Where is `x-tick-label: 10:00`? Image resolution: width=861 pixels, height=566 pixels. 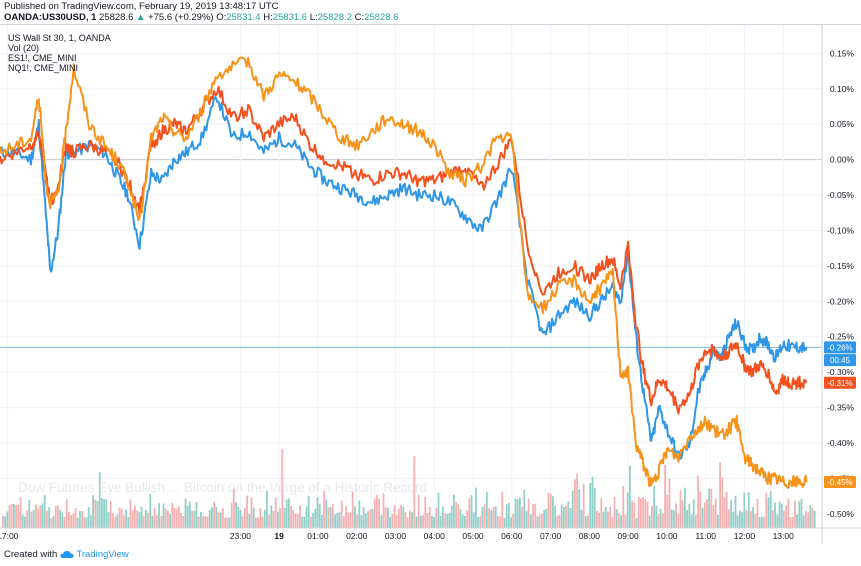
x-tick-label: 10:00 is located at coordinates (667, 536).